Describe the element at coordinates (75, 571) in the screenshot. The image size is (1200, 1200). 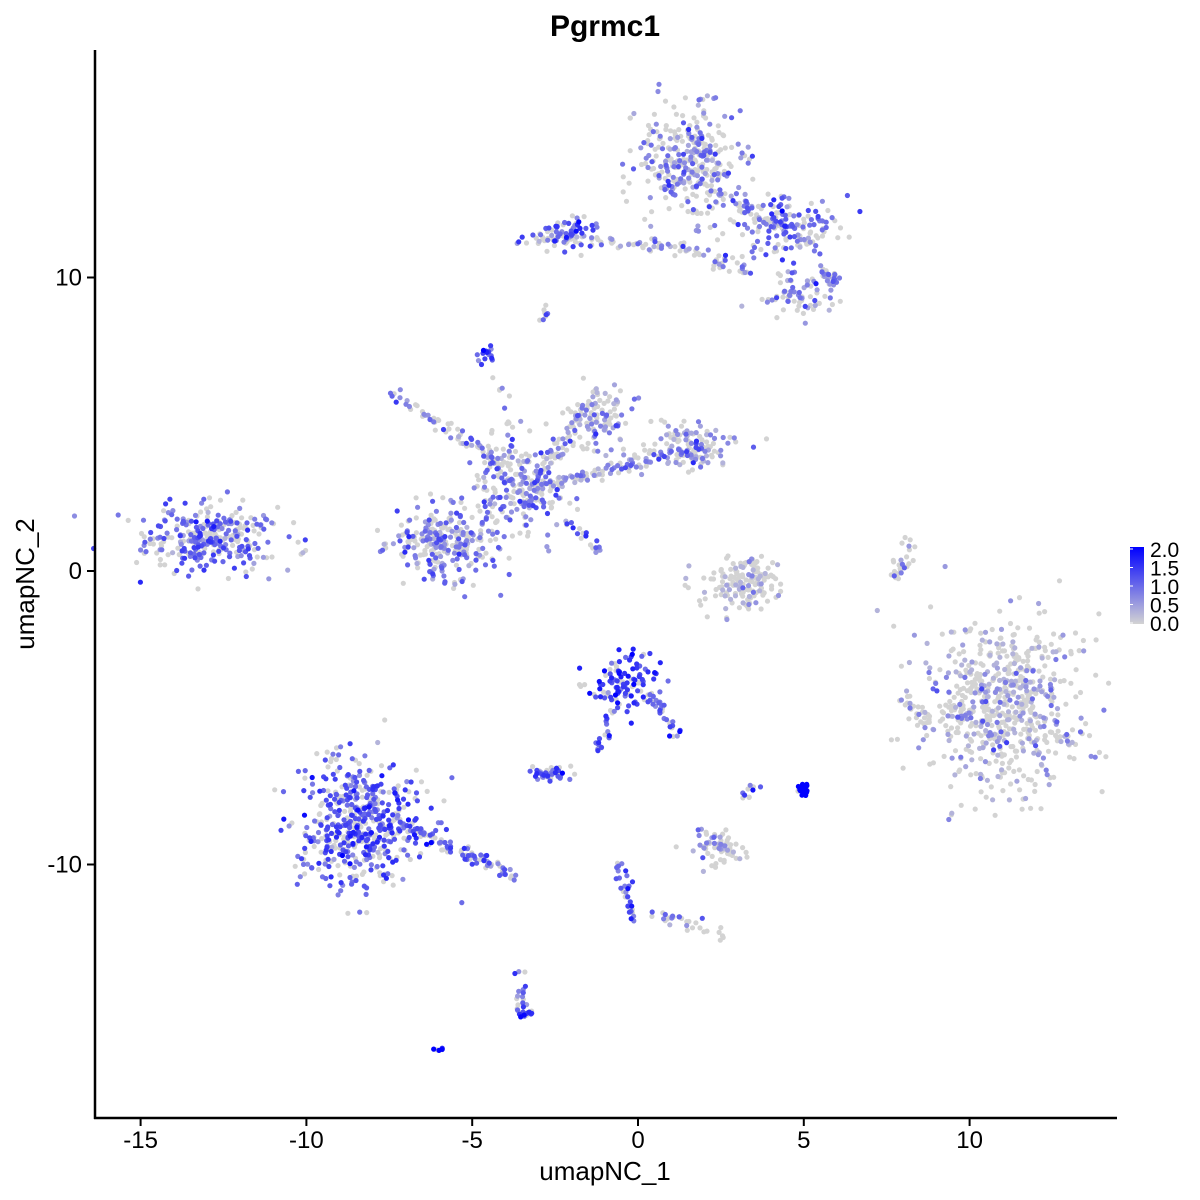
I see `y-tick-label: 0` at that location.